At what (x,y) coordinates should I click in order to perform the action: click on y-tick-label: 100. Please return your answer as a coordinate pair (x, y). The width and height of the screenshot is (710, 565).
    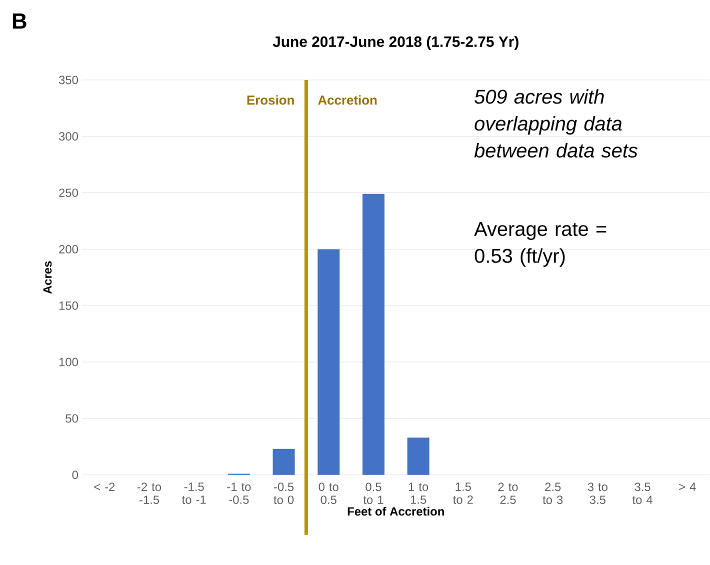
    Looking at the image, I should click on (68, 362).